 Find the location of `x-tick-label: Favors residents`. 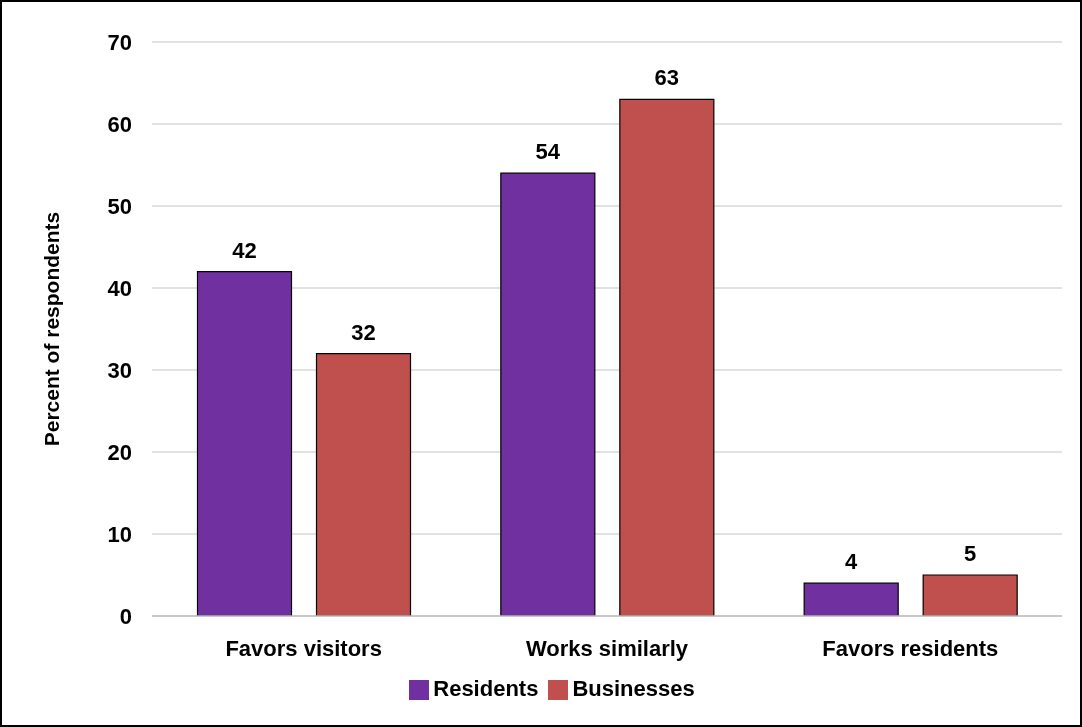

x-tick-label: Favors residents is located at coordinates (910, 648).